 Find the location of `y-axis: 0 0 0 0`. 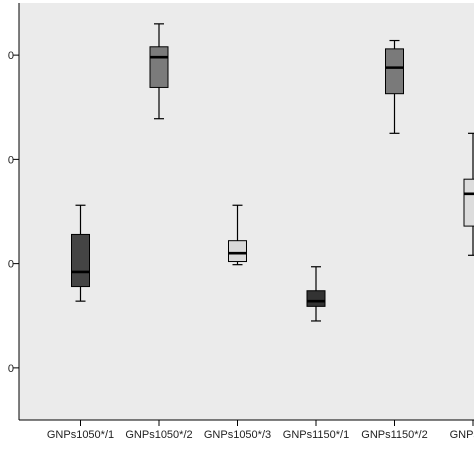

y-axis: 0 0 0 0 is located at coordinates (14, 211).